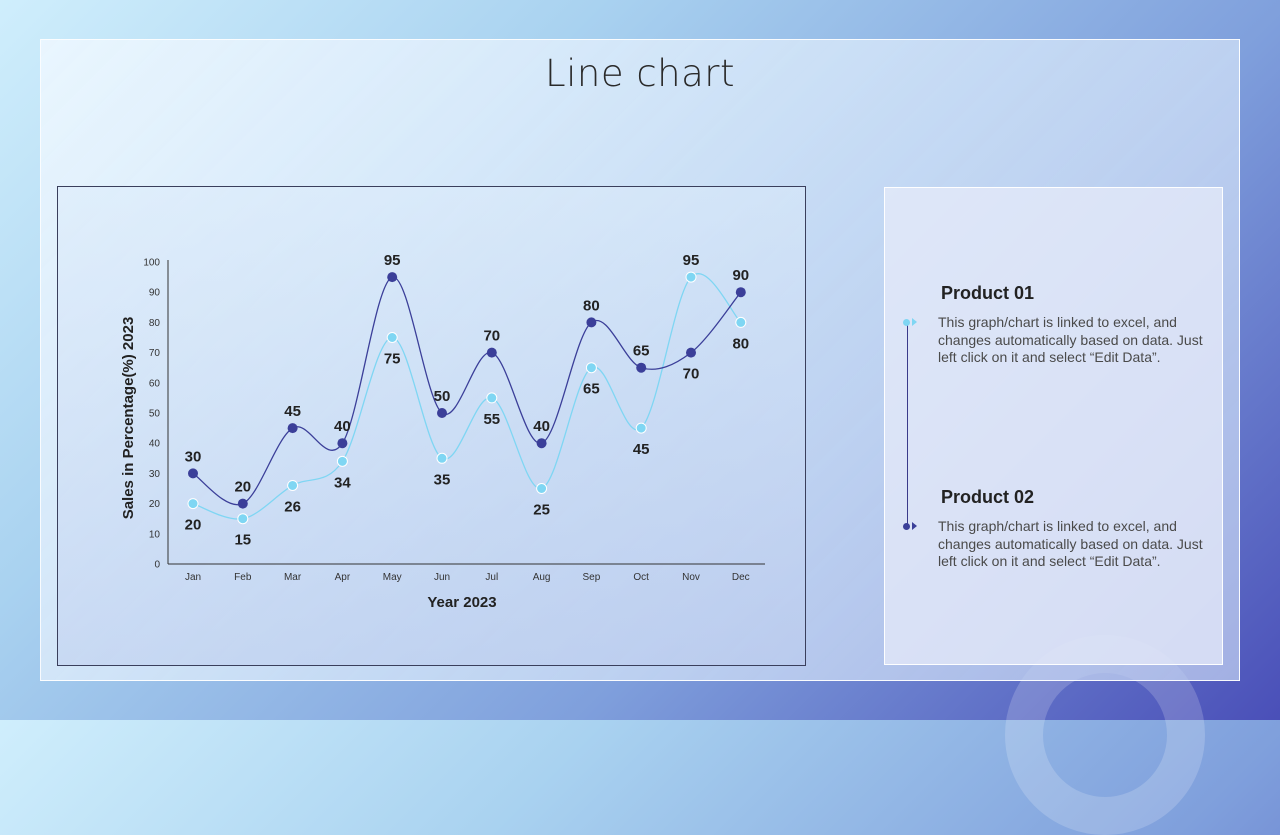  Describe the element at coordinates (910, 323) in the screenshot. I see `product-01-marker-icon` at that location.